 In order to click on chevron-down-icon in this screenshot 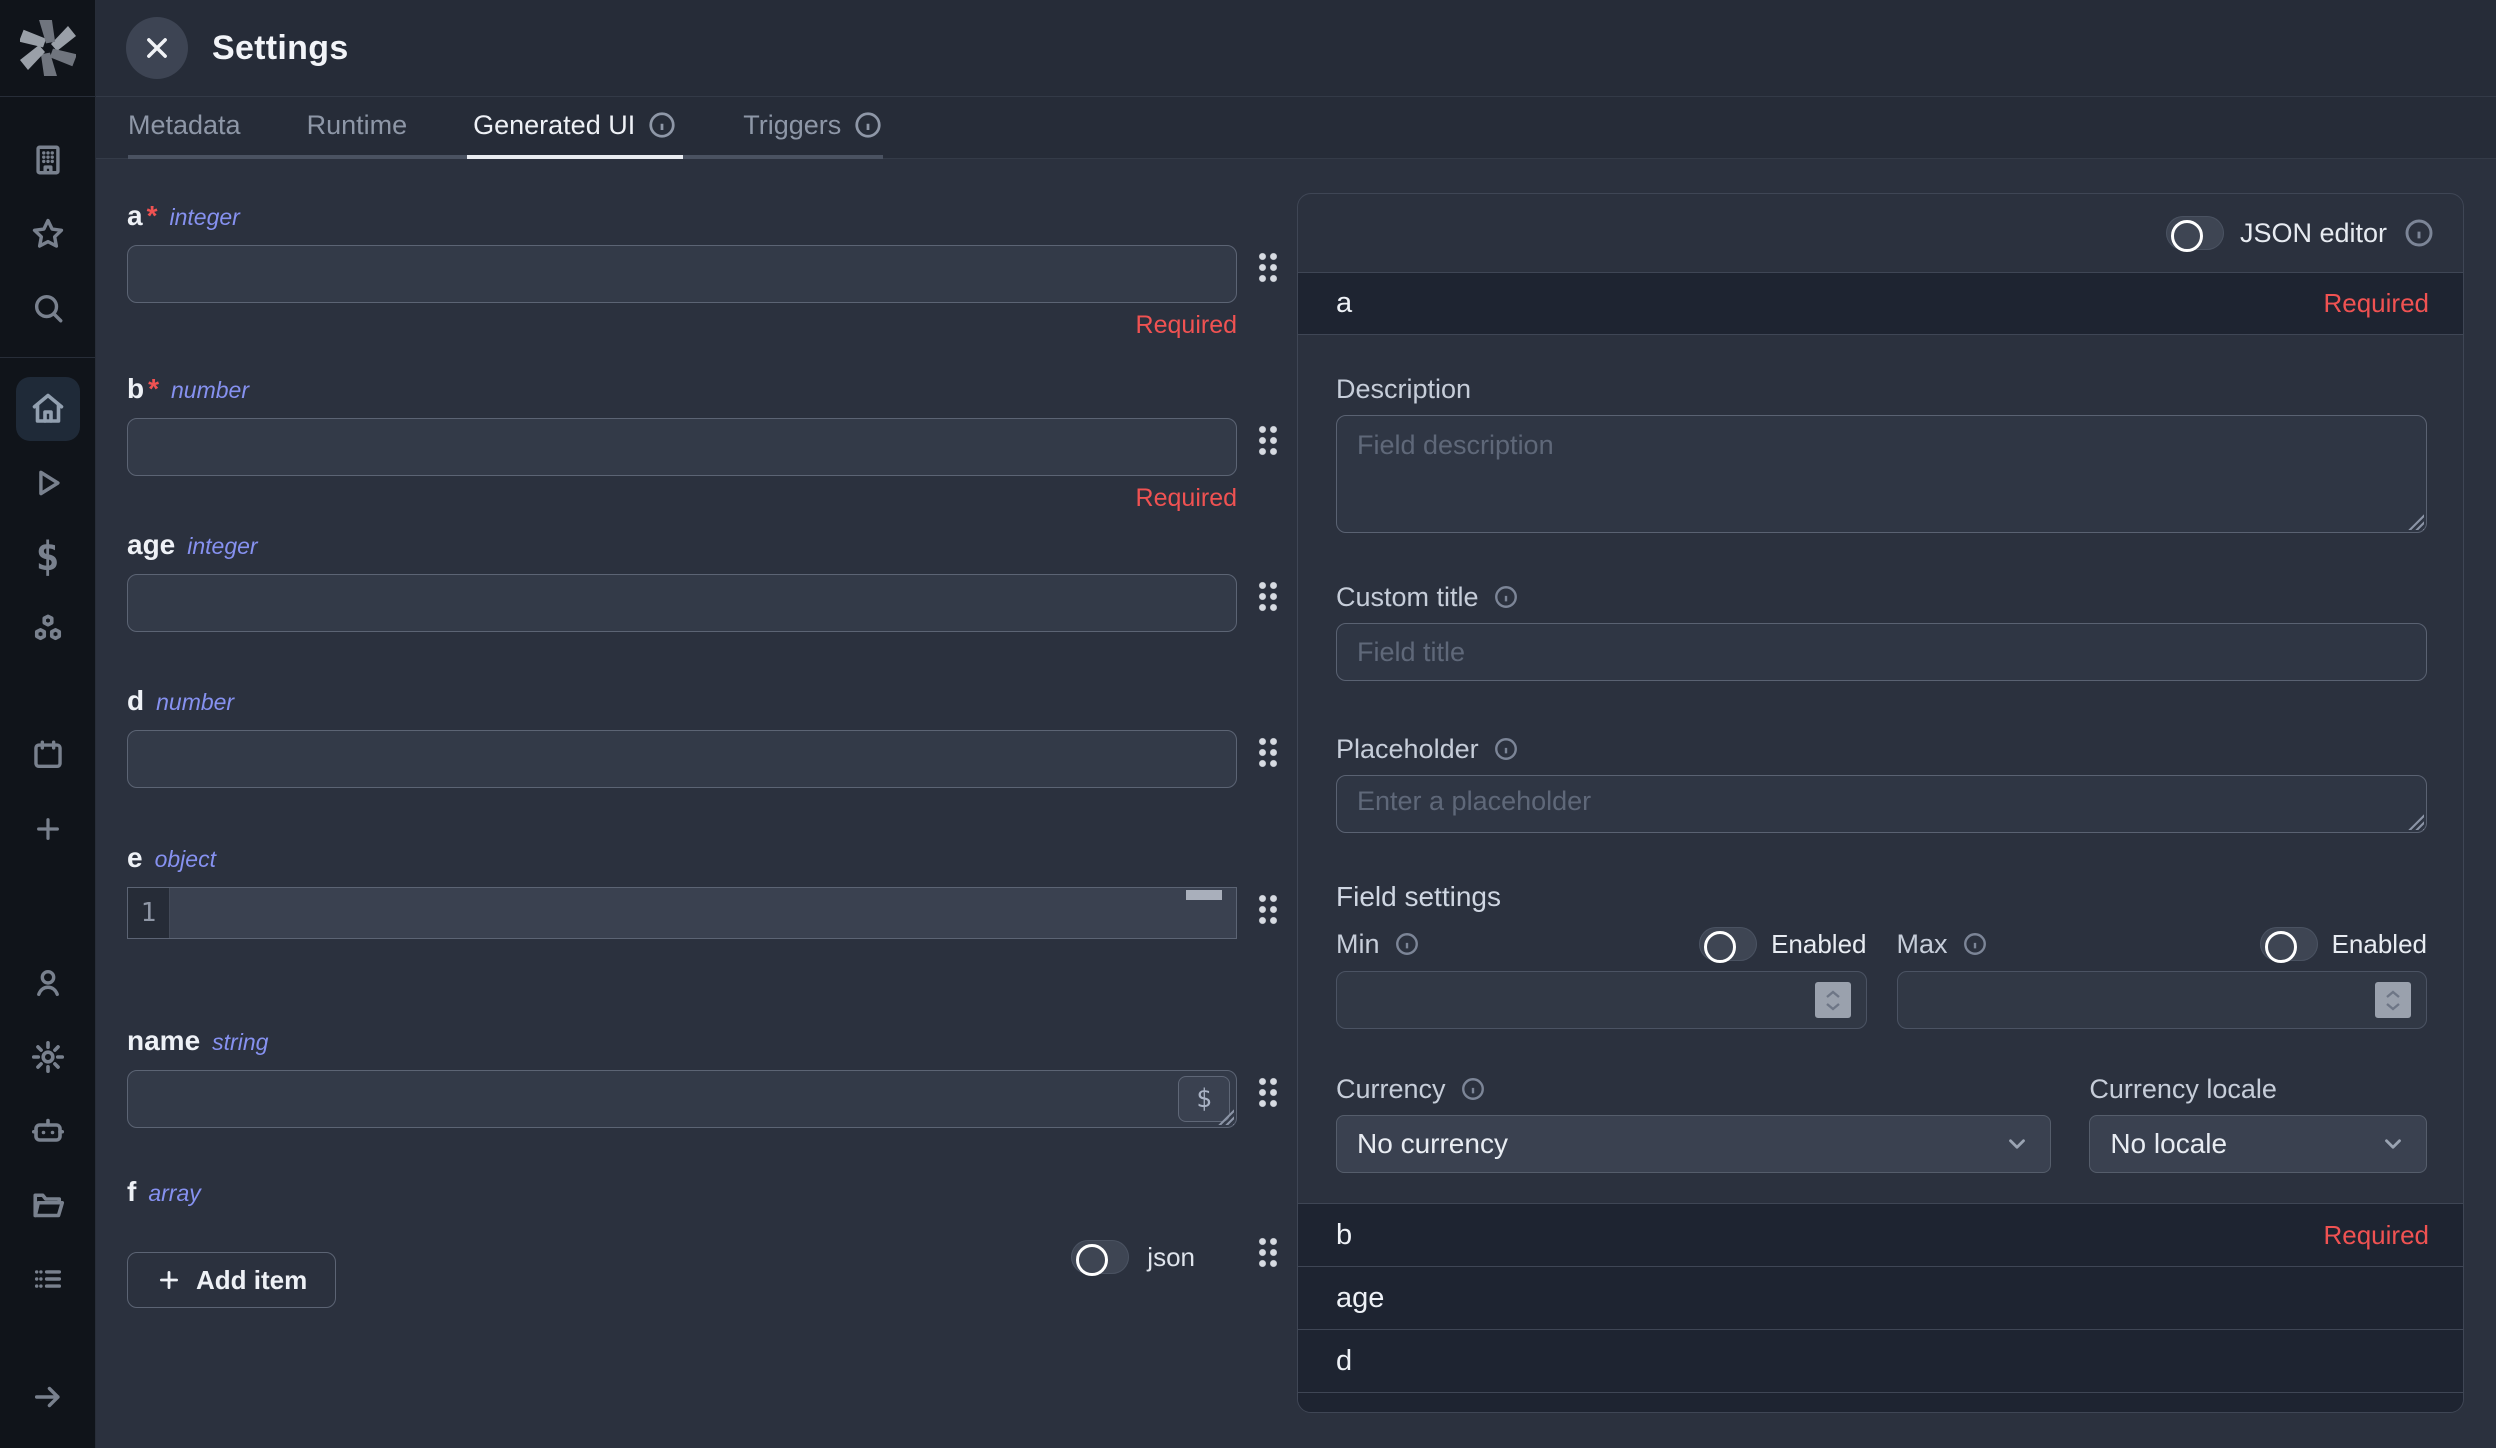, I will do `click(2017, 1144)`.